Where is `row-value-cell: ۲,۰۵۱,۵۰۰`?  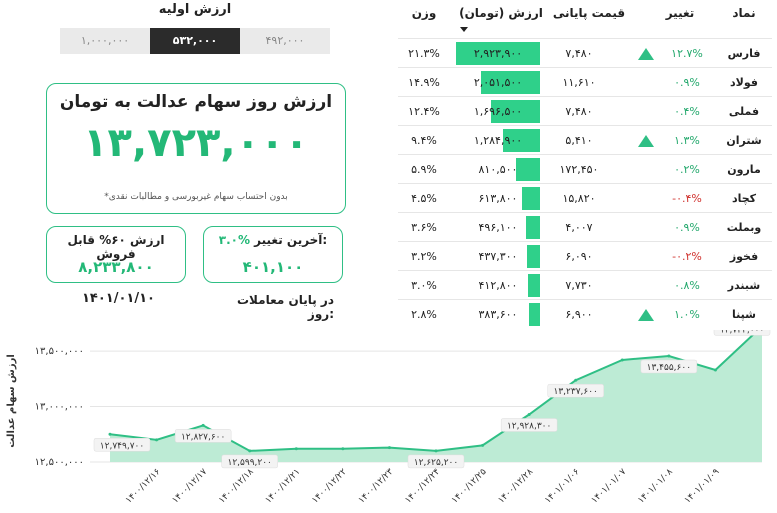
row-value-cell: ۲,۰۵۱,۵۰۰ is located at coordinates (498, 82).